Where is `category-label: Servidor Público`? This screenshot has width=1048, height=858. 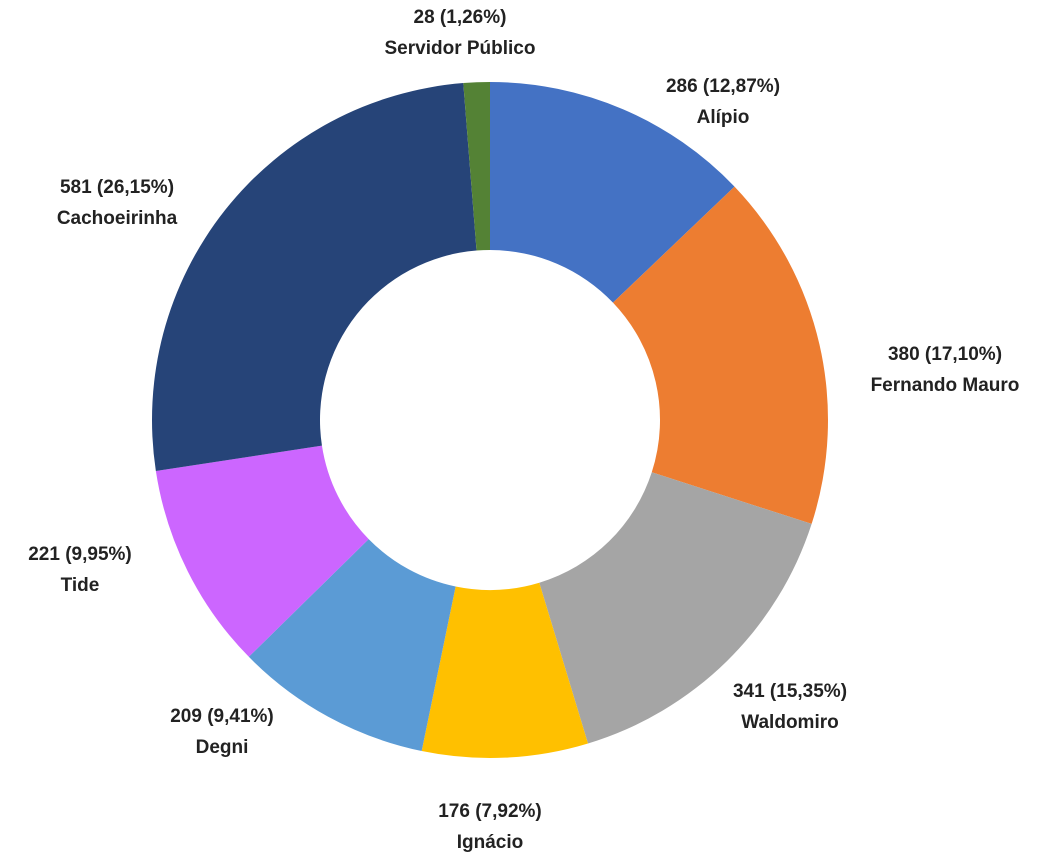 category-label: Servidor Público is located at coordinates (460, 48).